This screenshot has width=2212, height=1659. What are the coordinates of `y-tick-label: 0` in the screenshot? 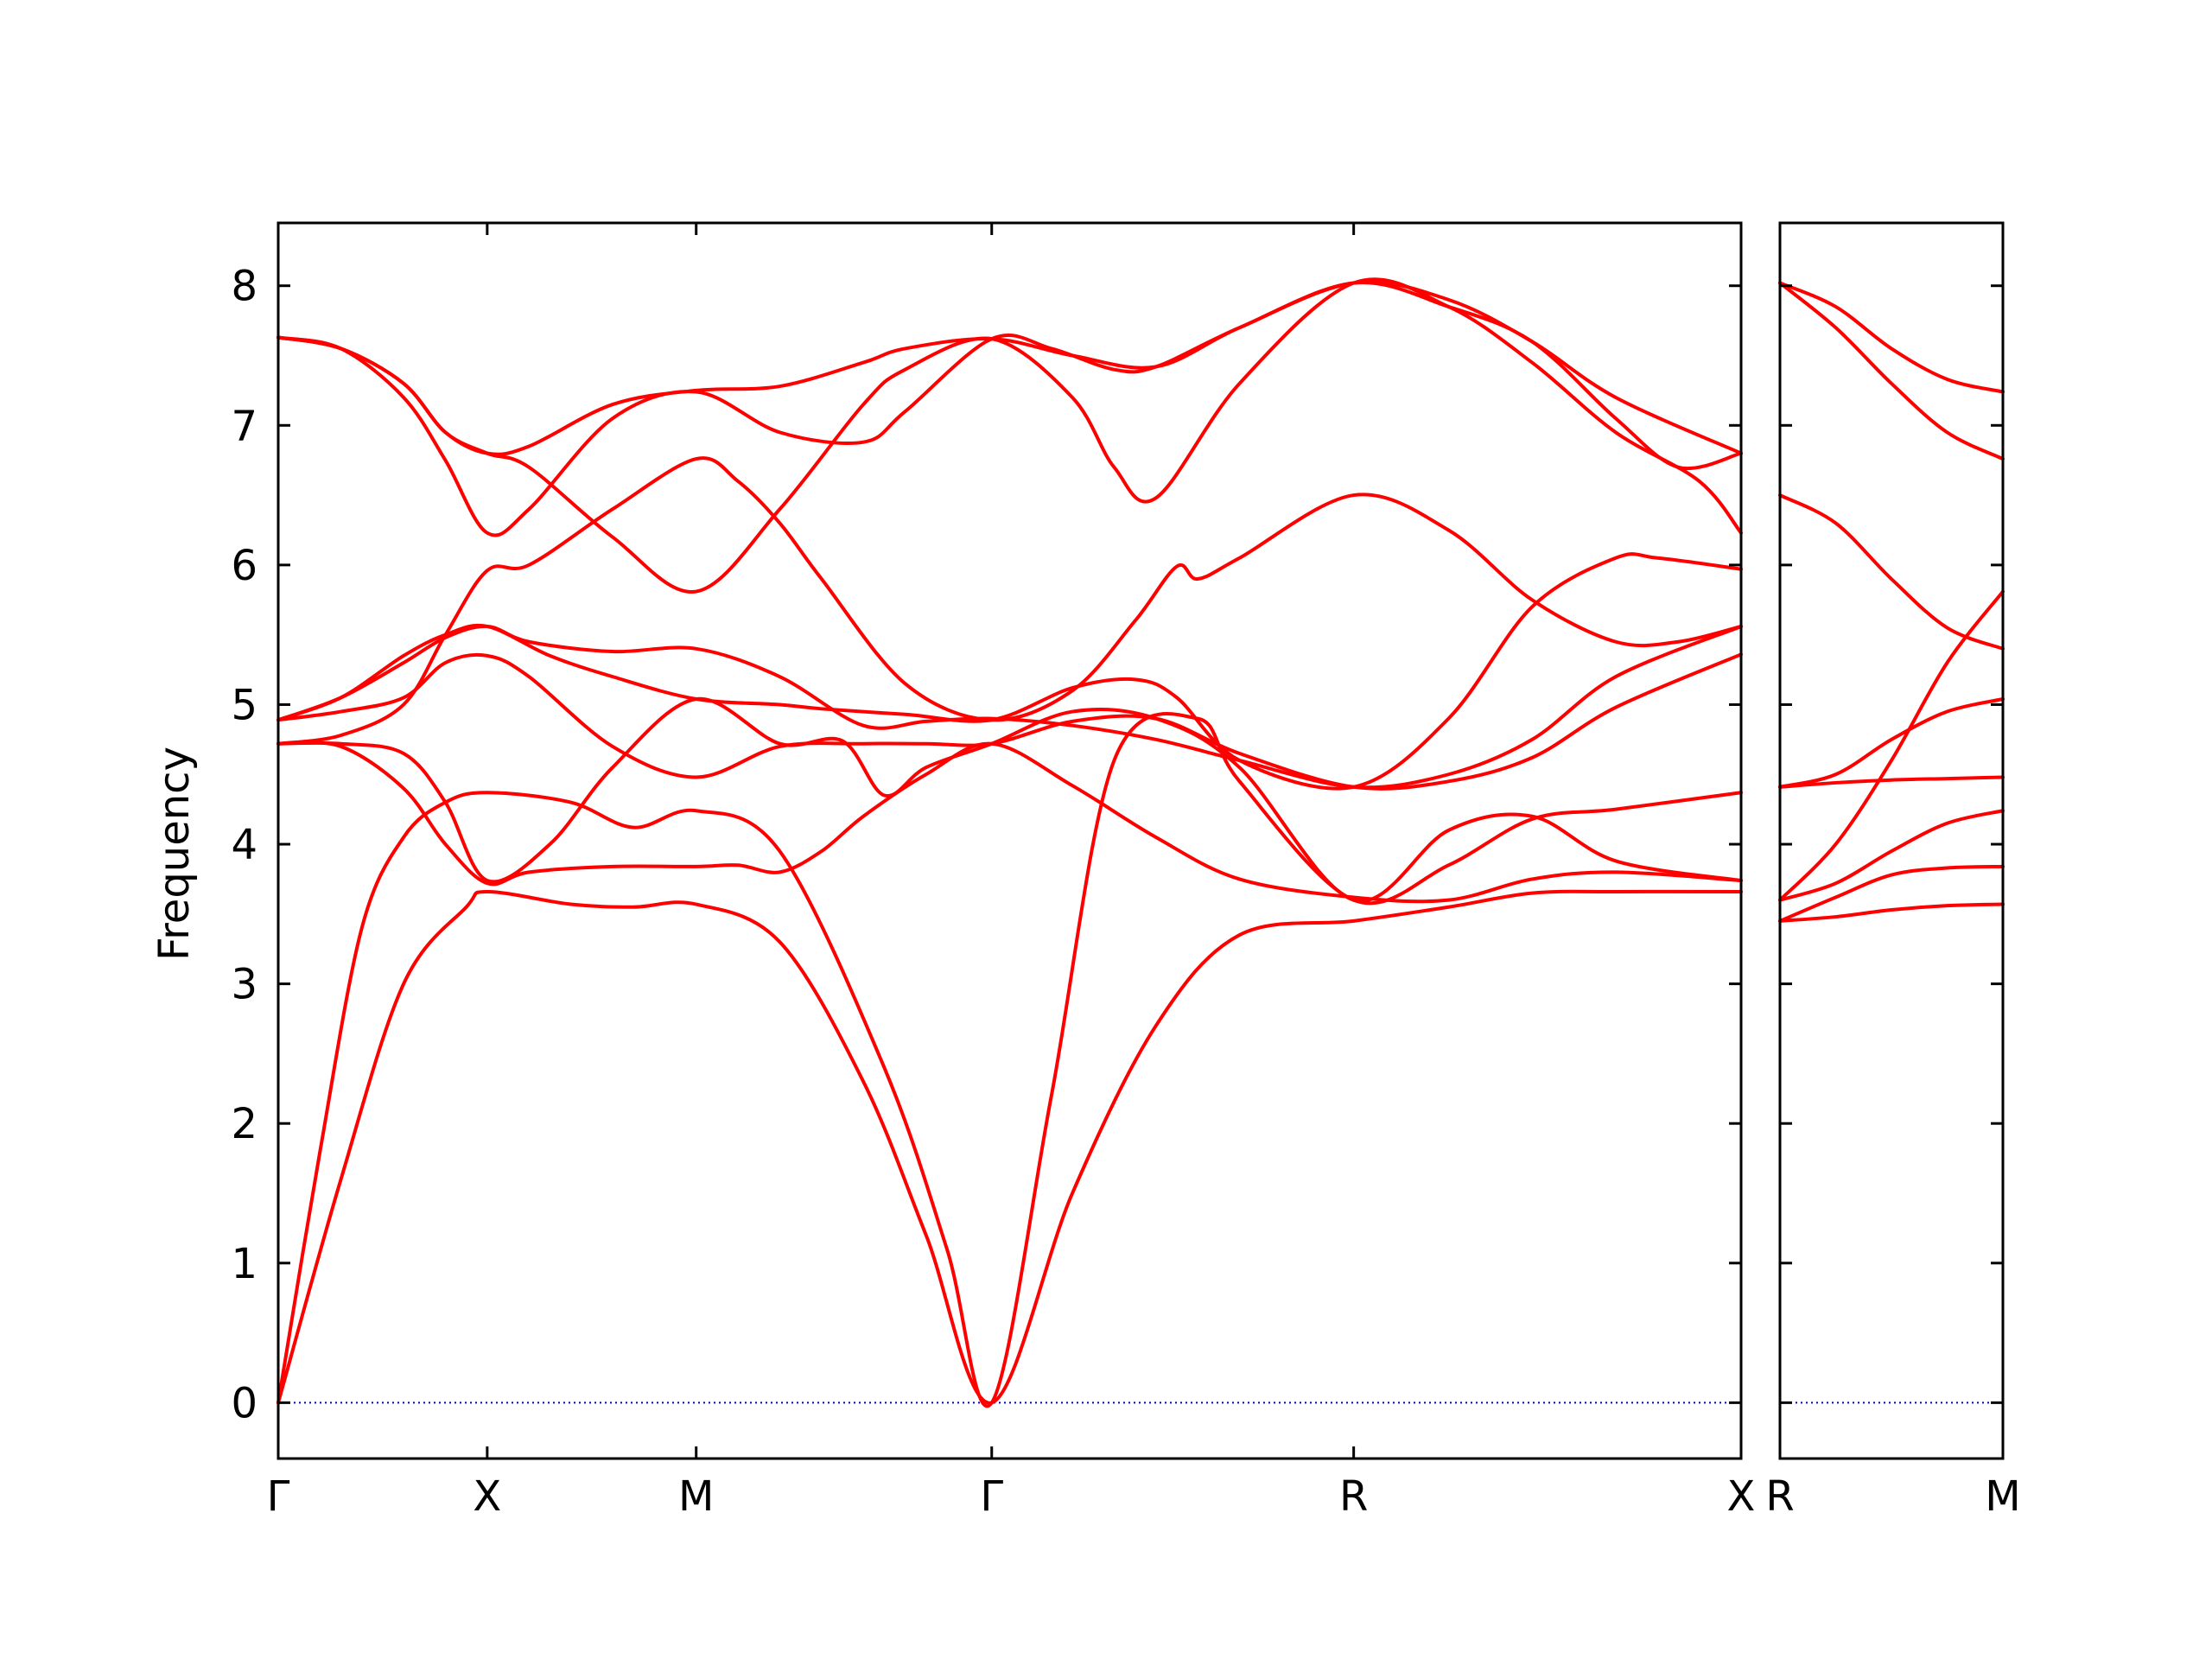 It's located at (244, 1403).